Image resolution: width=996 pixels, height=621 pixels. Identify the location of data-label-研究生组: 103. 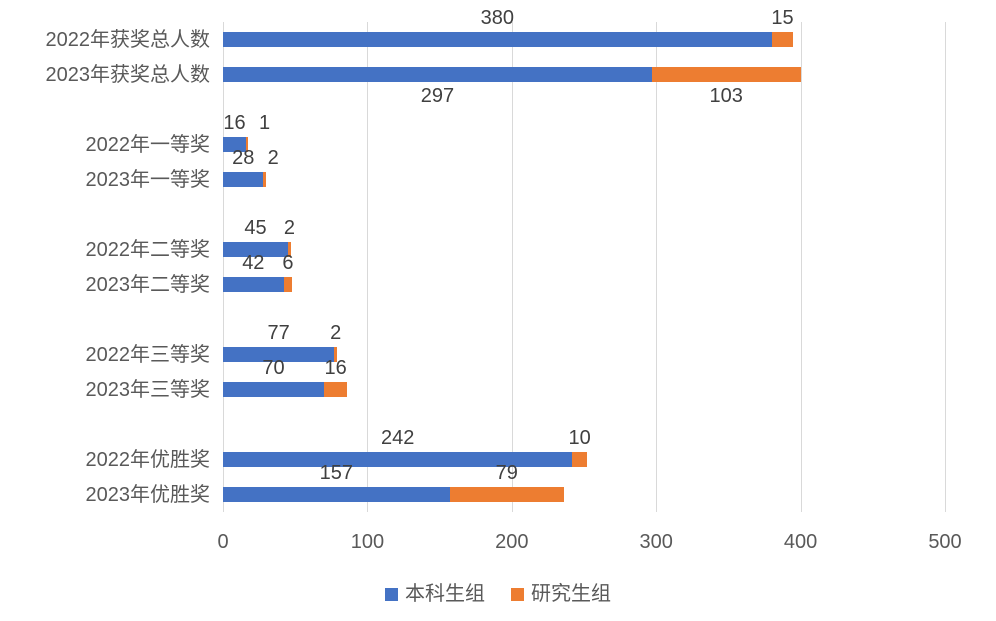
(726, 96).